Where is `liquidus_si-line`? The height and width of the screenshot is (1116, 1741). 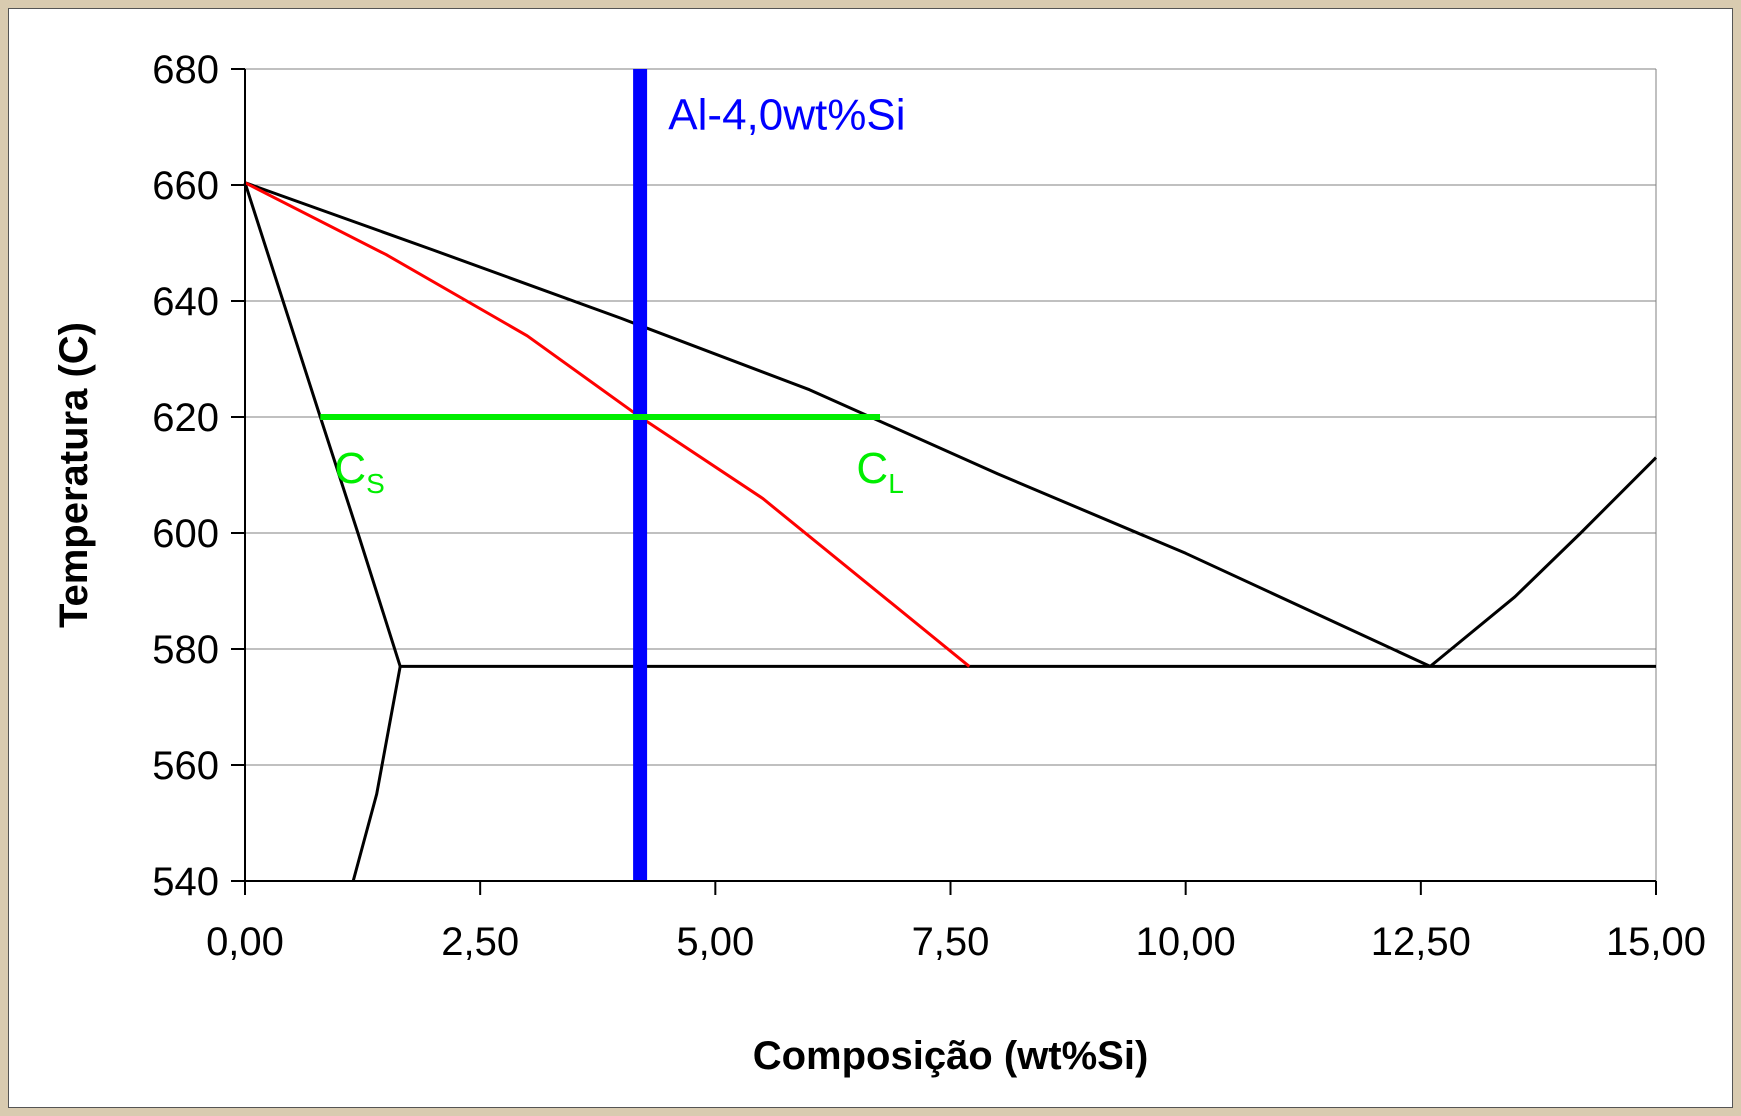 liquidus_si-line is located at coordinates (1543, 562).